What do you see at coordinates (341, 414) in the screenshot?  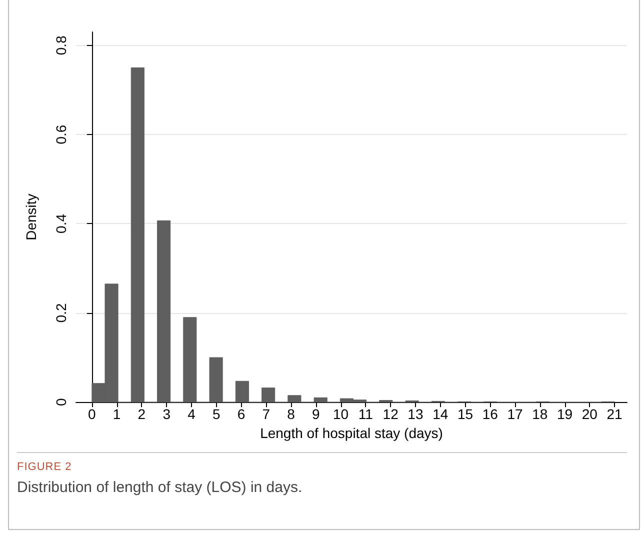 I see `x-tick-label: 10` at bounding box center [341, 414].